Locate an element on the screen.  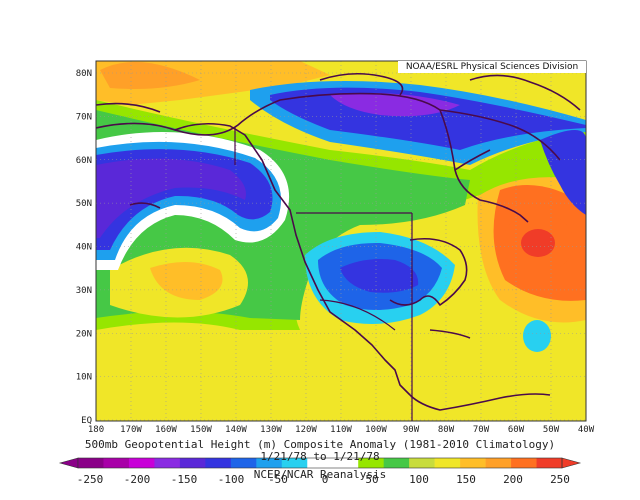
latitude-label: 60N is located at coordinates (84, 161).